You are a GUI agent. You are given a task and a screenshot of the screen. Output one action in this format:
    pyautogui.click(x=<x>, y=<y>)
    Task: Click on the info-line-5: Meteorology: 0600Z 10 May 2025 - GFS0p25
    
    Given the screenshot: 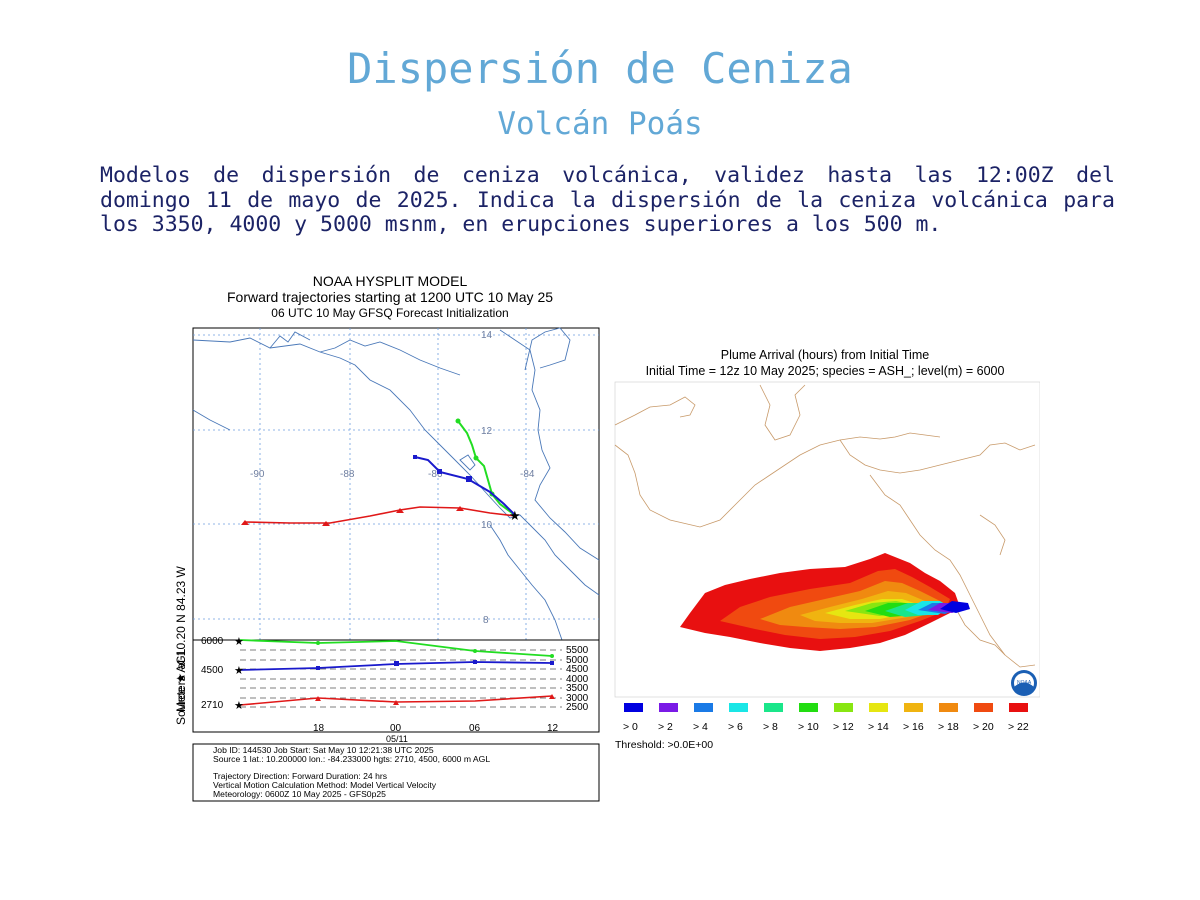 What is the action you would take?
    pyautogui.click(x=299, y=794)
    